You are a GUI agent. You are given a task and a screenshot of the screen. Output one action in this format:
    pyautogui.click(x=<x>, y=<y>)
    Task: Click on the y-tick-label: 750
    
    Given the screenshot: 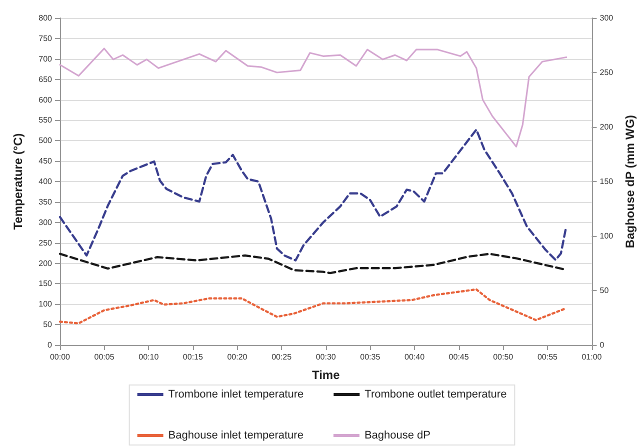 What is the action you would take?
    pyautogui.click(x=45, y=38)
    